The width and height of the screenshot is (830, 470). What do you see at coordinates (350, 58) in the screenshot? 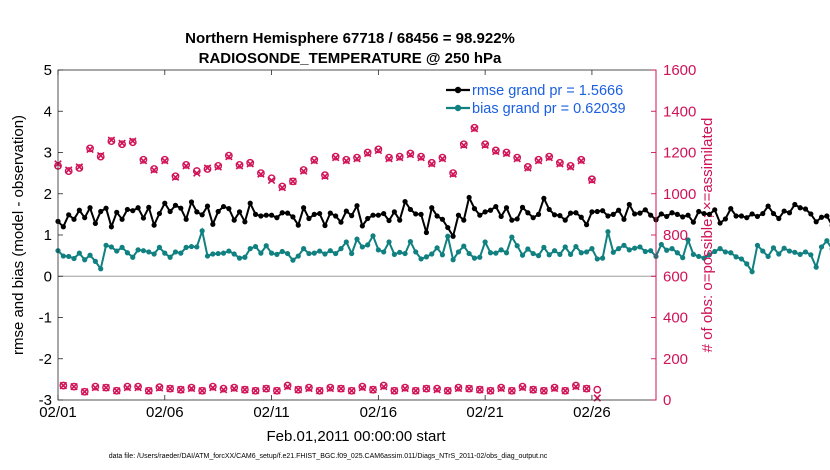
I see `chart-subtitle: RADIOSONDE_TEMPERATURE @ 250 hPa` at bounding box center [350, 58].